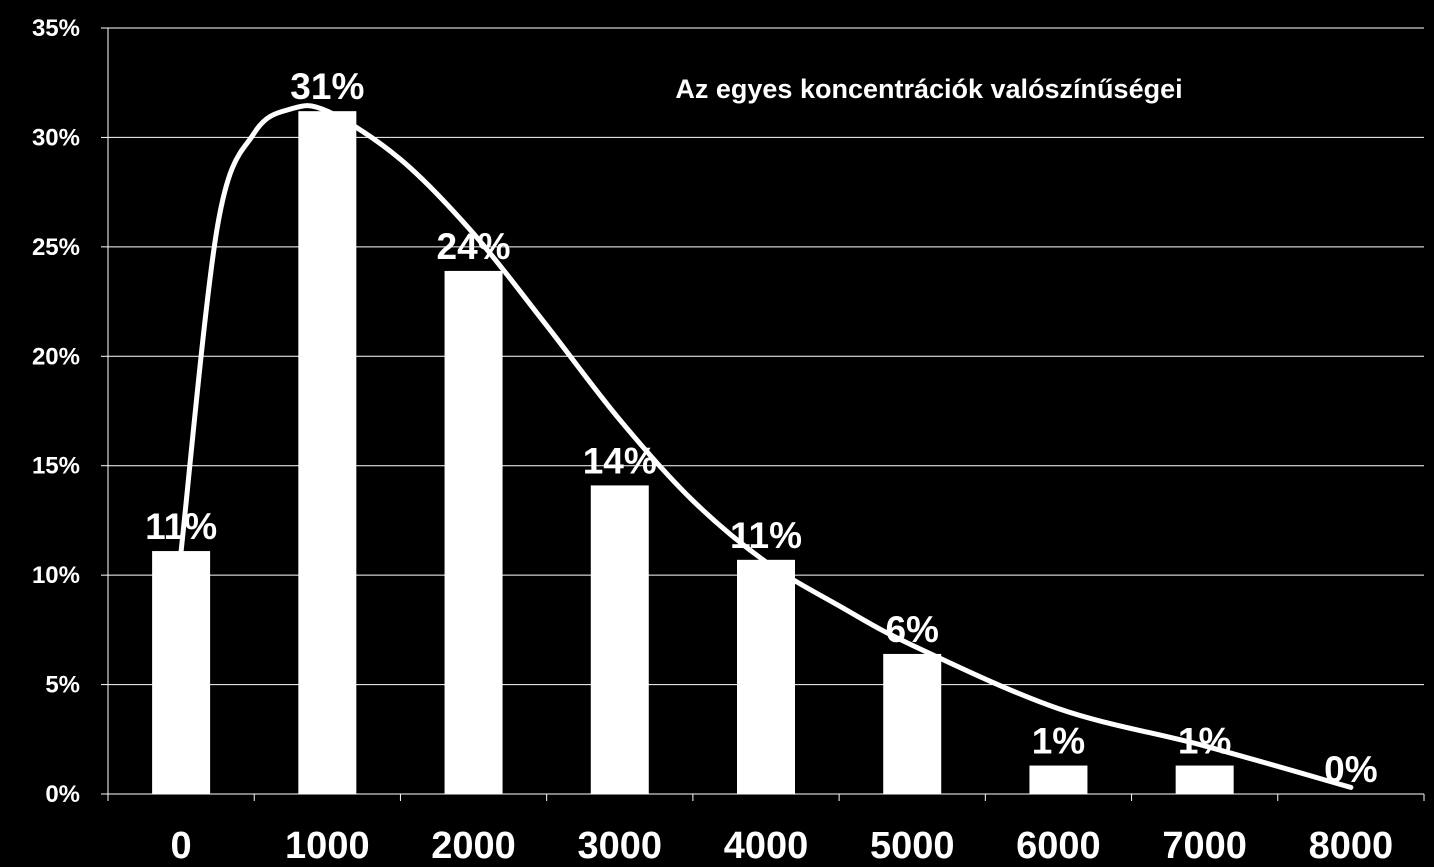 Image resolution: width=1434 pixels, height=867 pixels. I want to click on y-tick-label: 5%, so click(62, 685).